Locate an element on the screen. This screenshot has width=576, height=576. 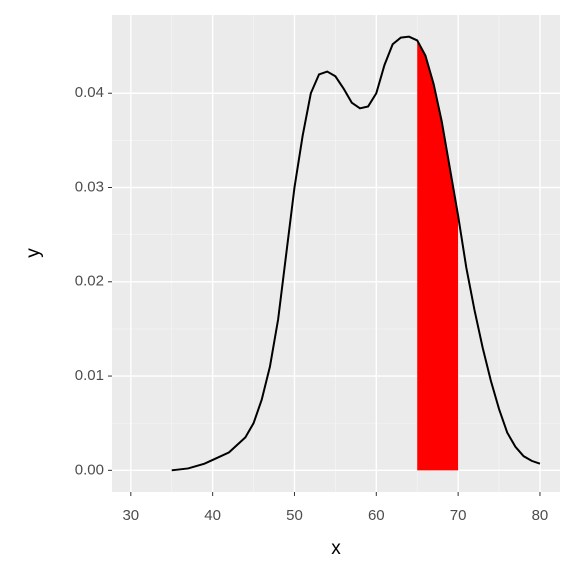
x-axis-title: x is located at coordinates (336, 548).